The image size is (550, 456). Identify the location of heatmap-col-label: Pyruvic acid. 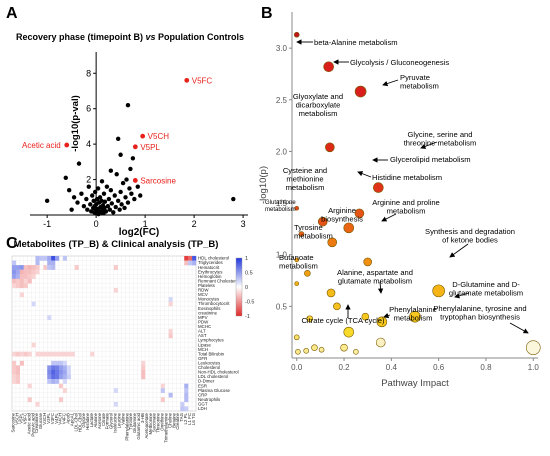
(32, 424).